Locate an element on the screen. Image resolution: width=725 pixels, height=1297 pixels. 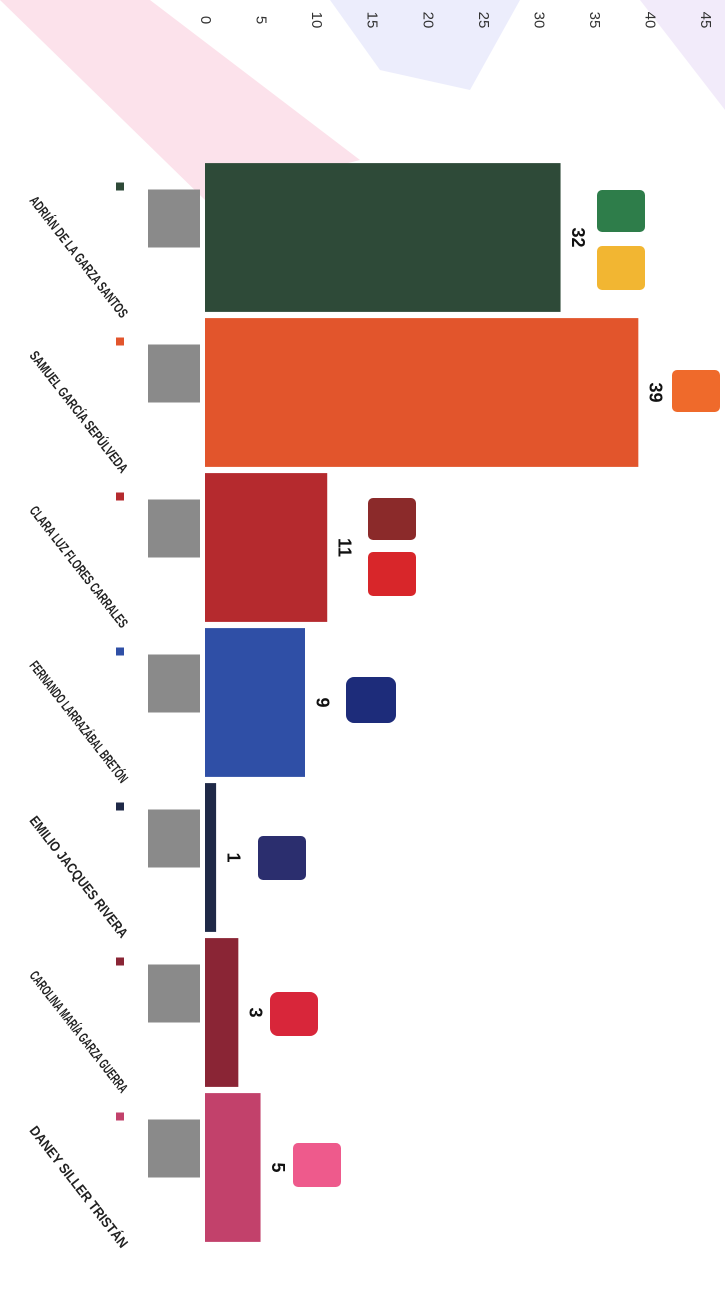
x-tick-label: 0 is located at coordinates (205, 20).